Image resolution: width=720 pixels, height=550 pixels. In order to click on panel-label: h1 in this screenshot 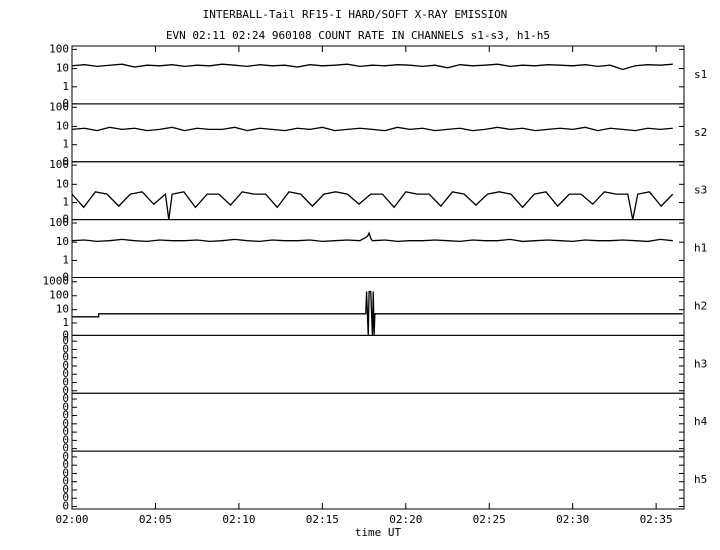, I will do `click(700, 248)`.